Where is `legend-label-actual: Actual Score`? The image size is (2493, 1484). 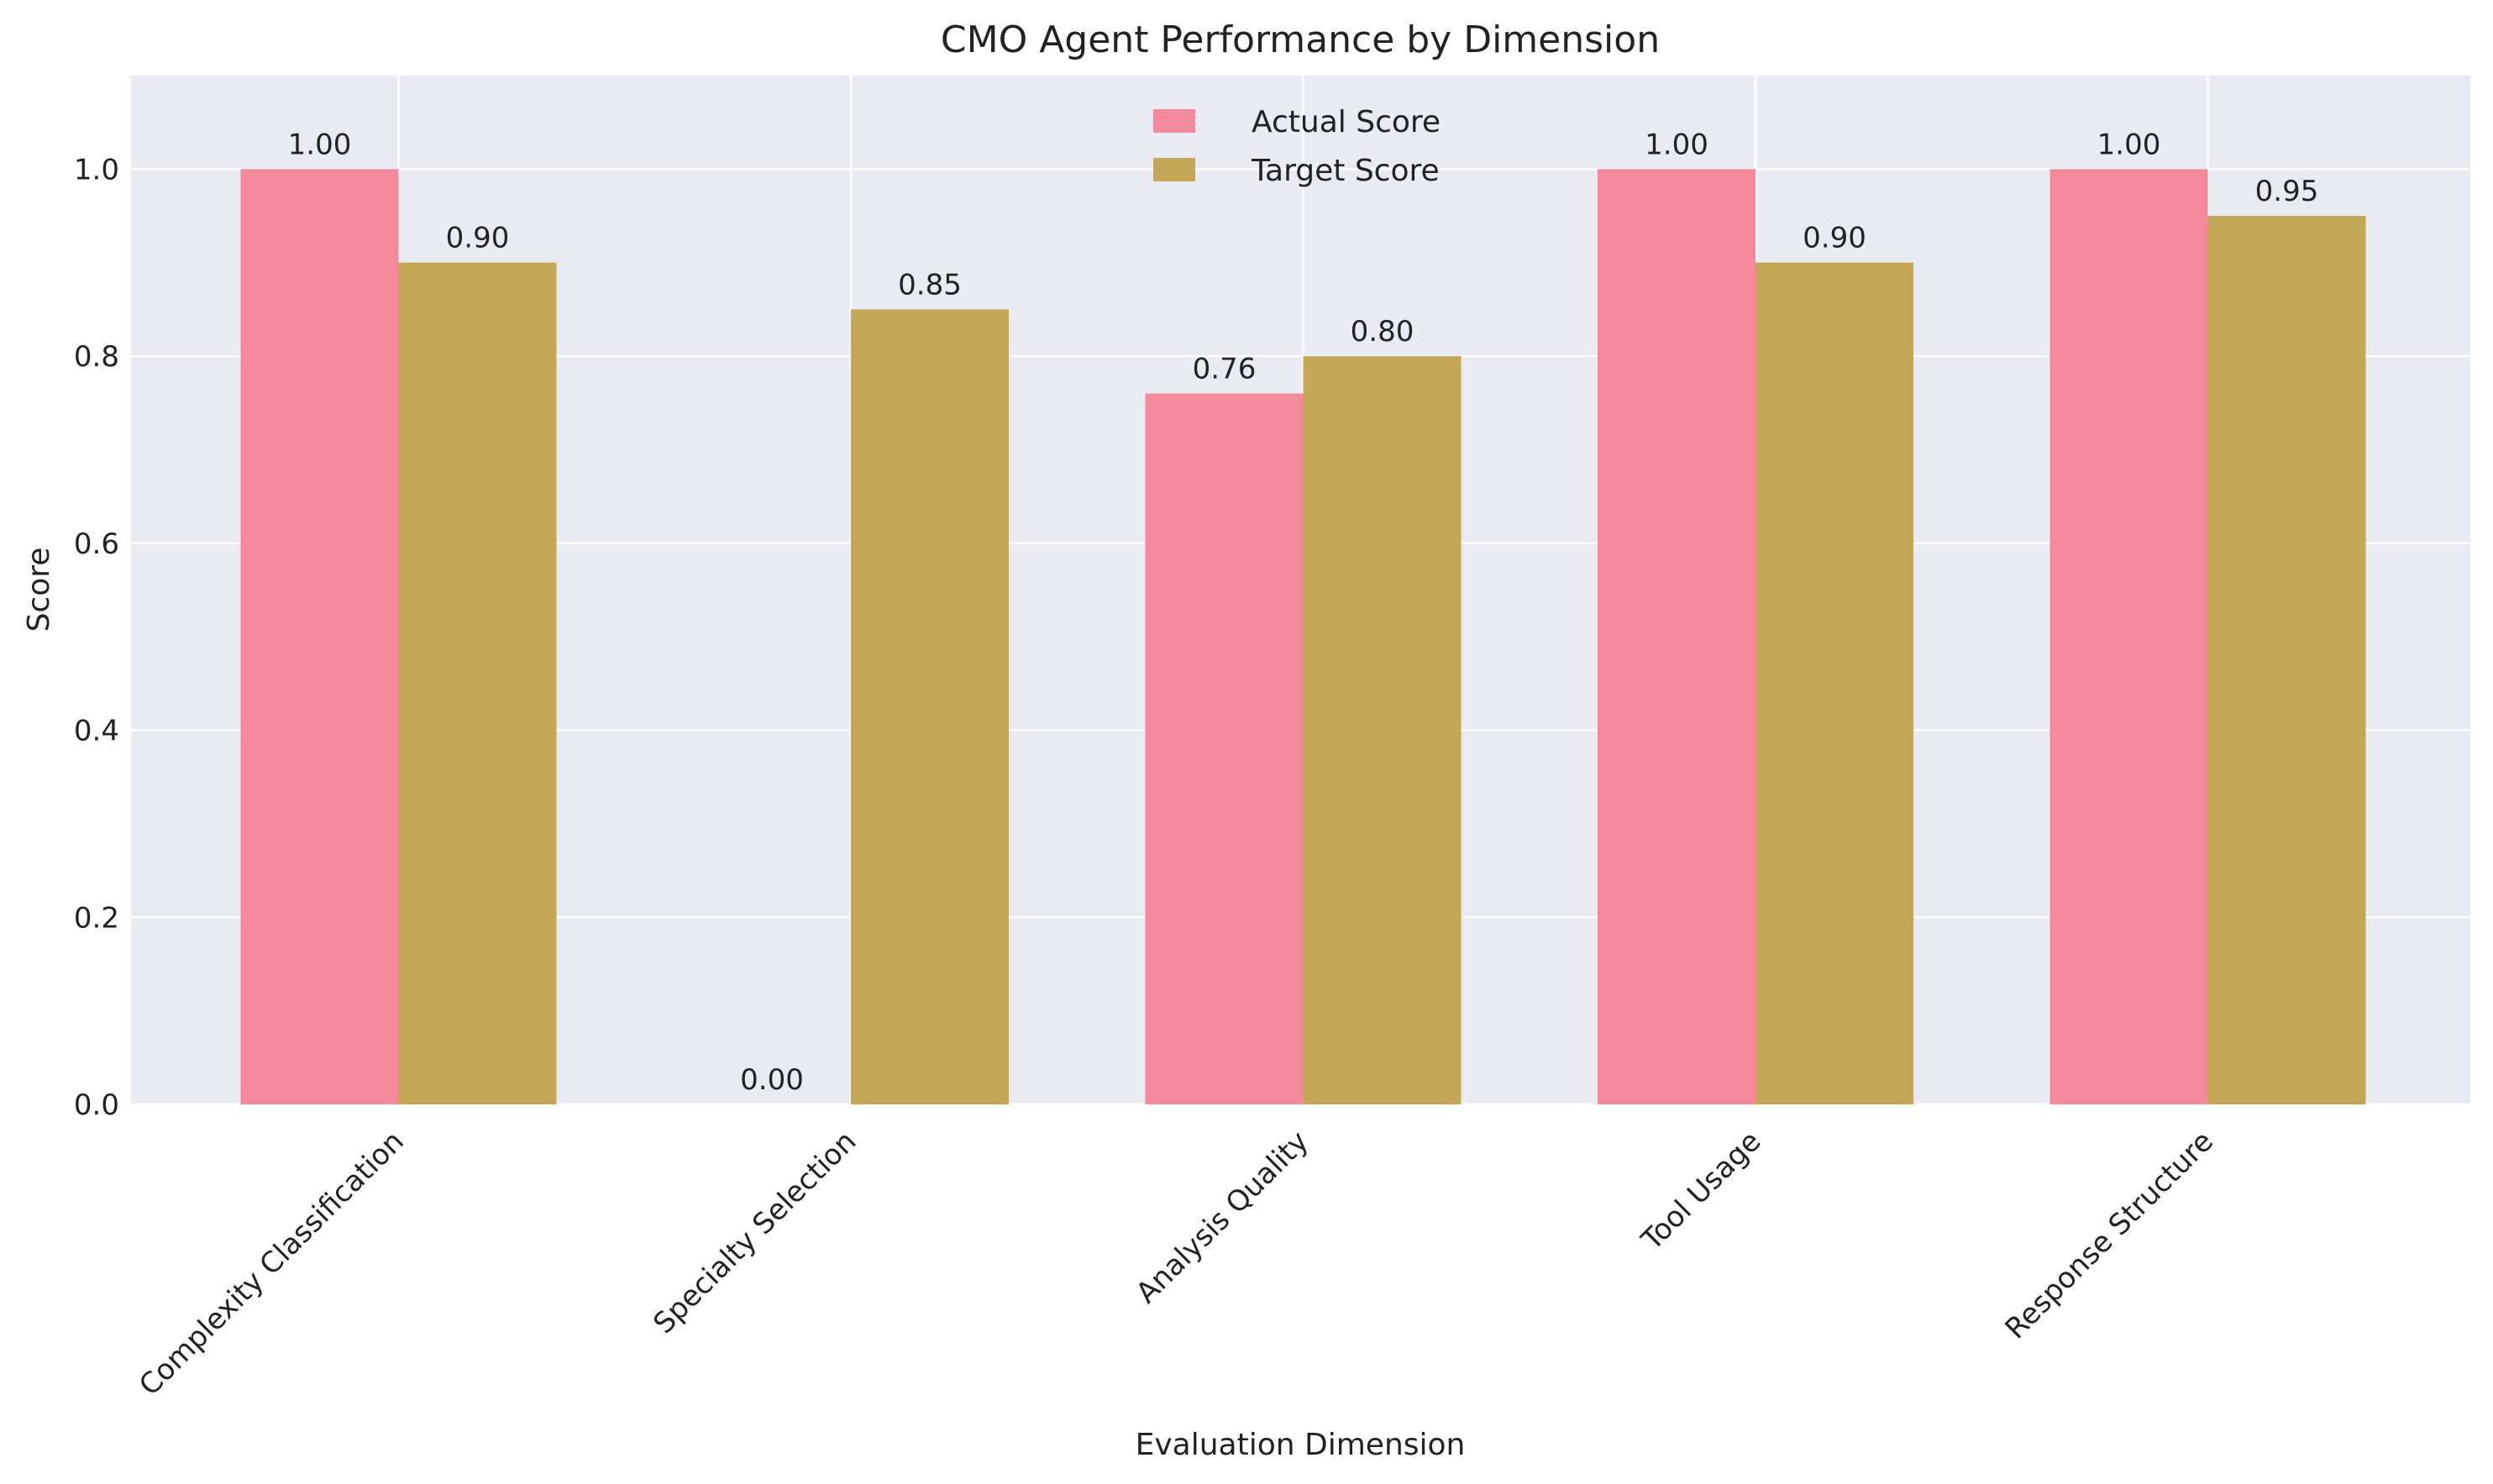
legend-label-actual: Actual Score is located at coordinates (1347, 122).